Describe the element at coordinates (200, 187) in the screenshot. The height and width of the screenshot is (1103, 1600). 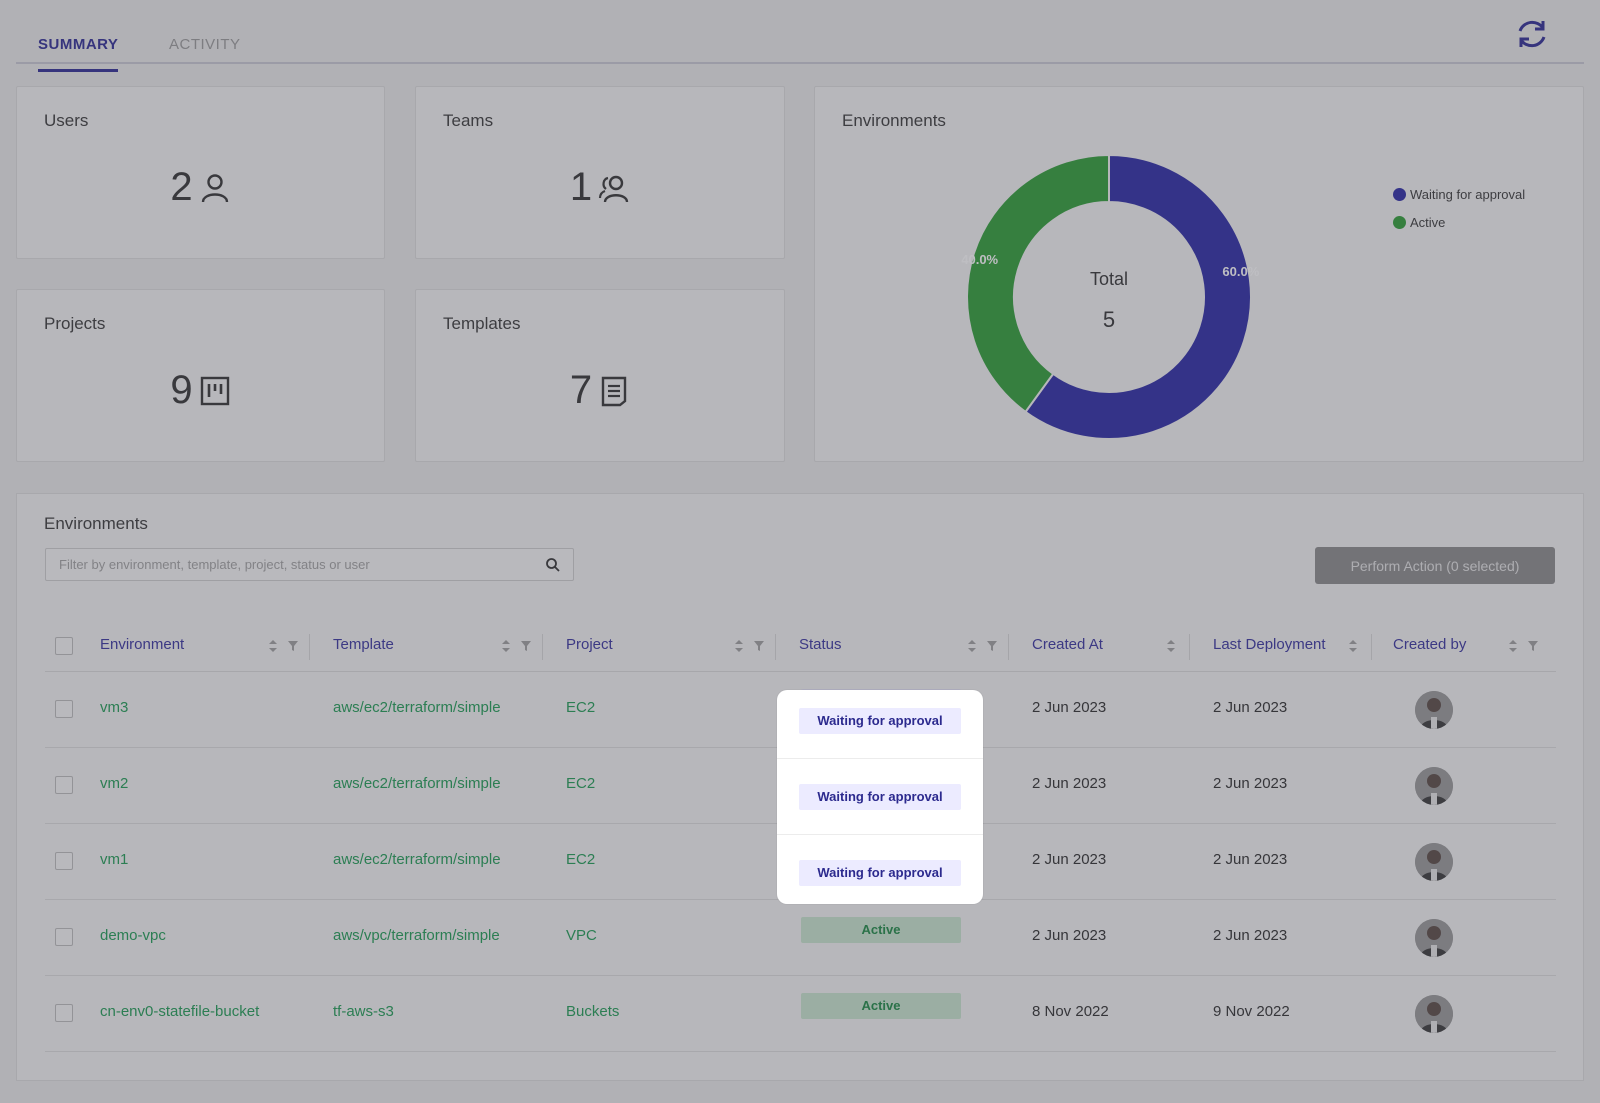
I see `users-metric: 2` at that location.